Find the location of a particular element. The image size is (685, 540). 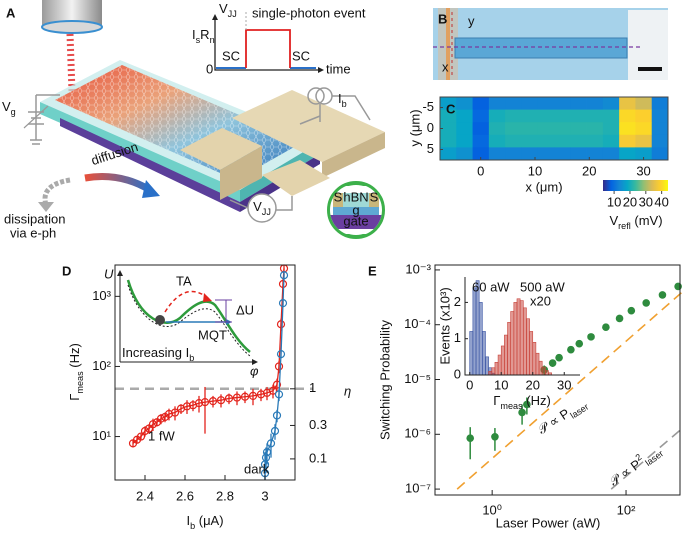

y-axis-label-part: meas is located at coordinates (80, 382).